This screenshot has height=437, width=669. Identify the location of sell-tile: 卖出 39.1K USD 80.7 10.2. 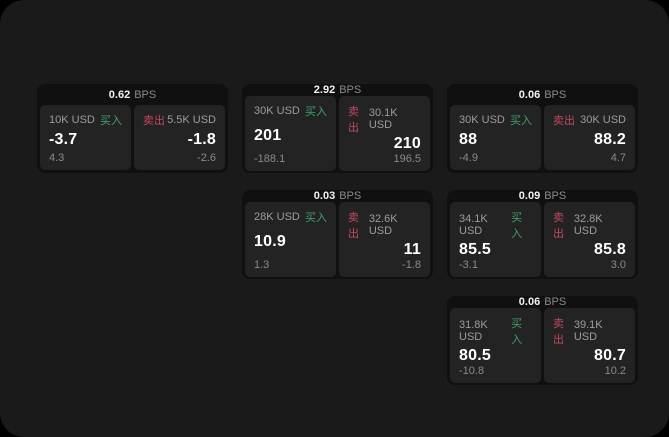
(589, 345).